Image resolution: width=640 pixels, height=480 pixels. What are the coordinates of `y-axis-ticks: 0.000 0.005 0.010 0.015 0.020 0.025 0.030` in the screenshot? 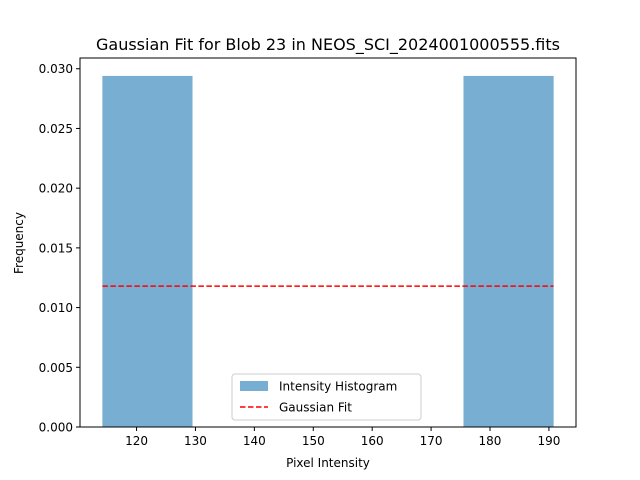 It's located at (59, 248).